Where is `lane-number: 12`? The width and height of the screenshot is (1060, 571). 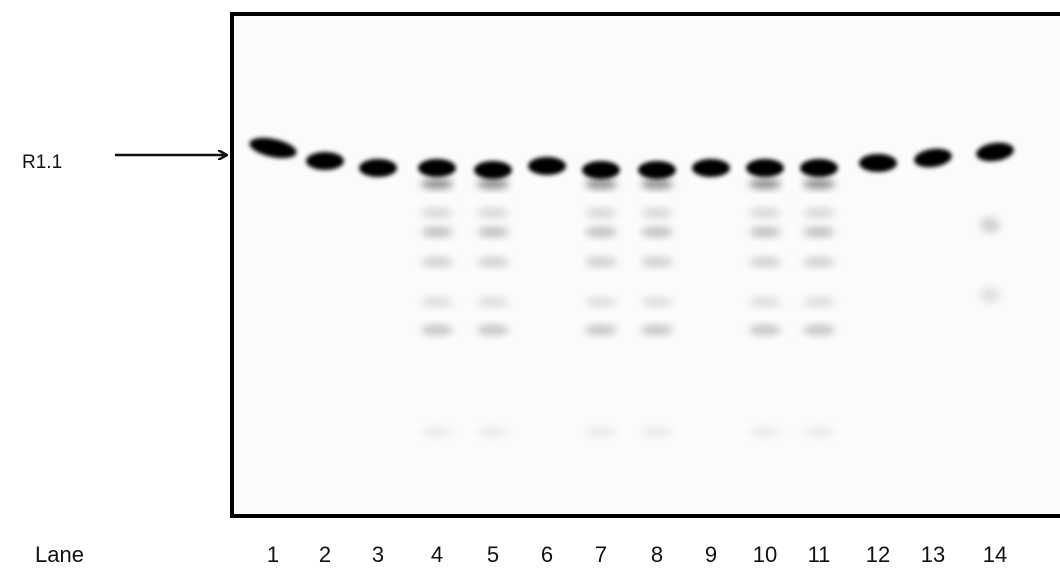 lane-number: 12 is located at coordinates (878, 554).